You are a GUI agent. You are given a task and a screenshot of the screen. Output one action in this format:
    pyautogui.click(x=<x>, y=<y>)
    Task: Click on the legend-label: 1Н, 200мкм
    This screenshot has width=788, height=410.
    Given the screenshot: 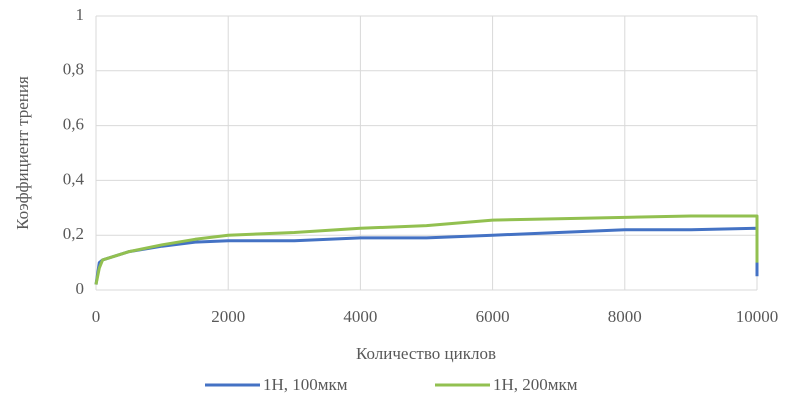 What is the action you would take?
    pyautogui.click(x=535, y=384)
    